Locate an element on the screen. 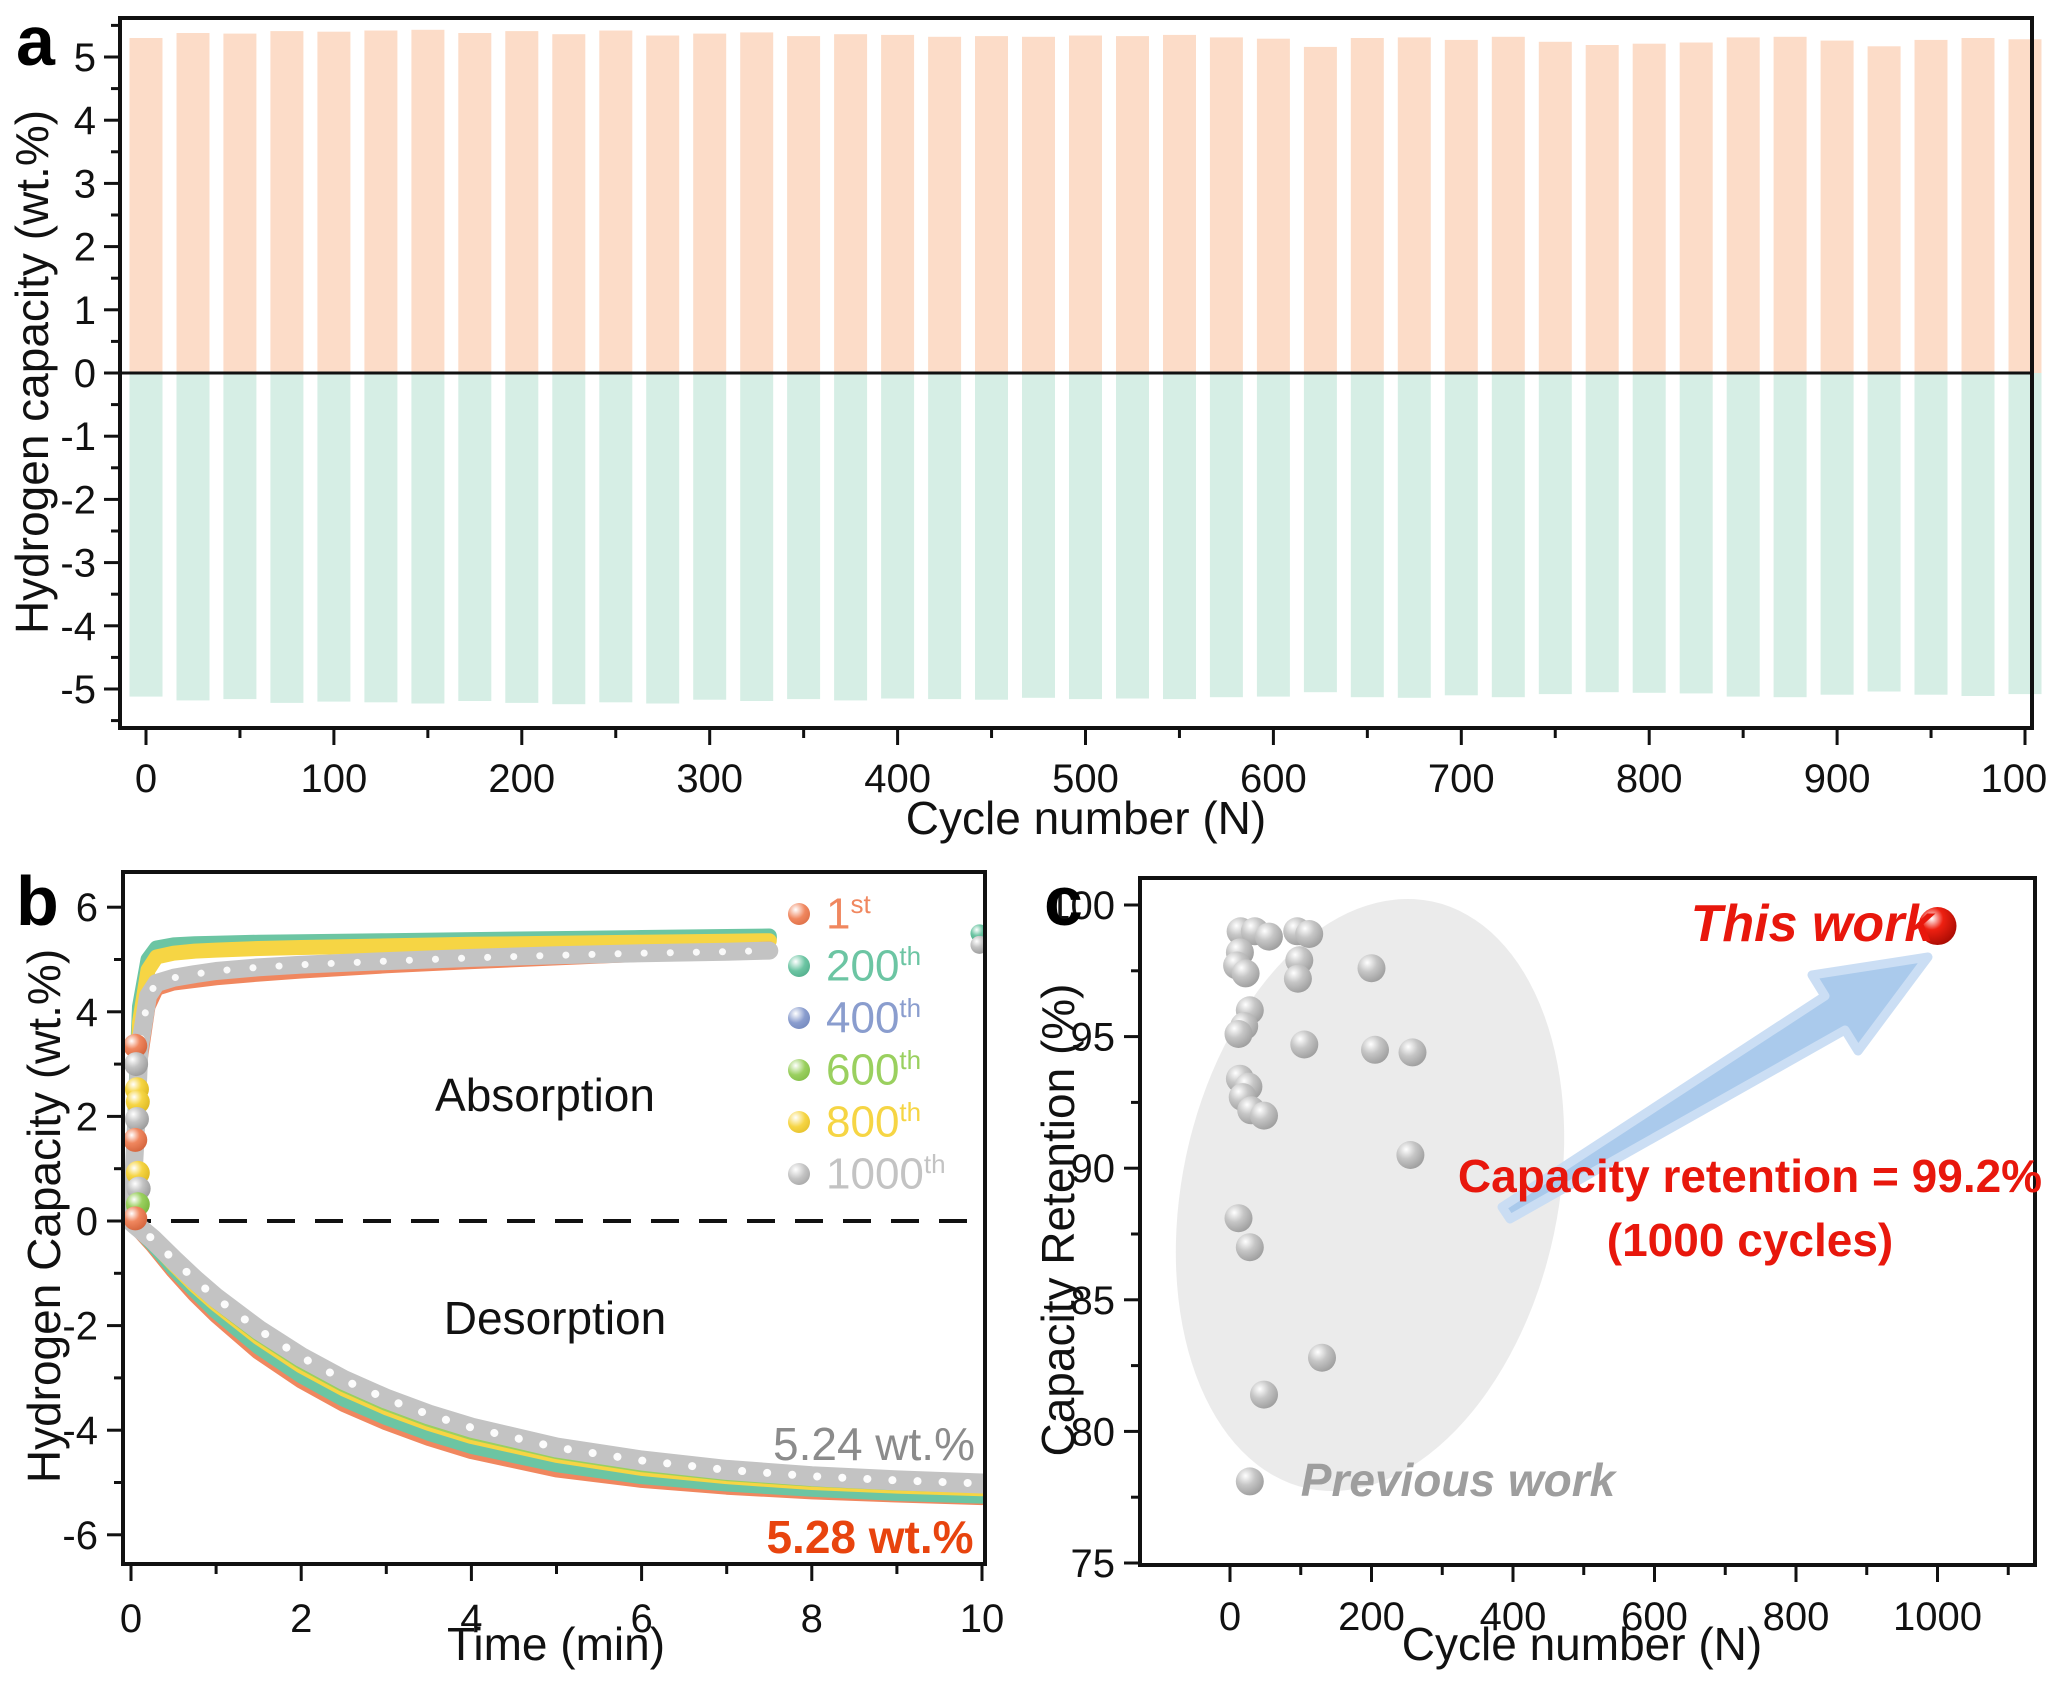  legend-item-1st: 1st is located at coordinates (867, 914).